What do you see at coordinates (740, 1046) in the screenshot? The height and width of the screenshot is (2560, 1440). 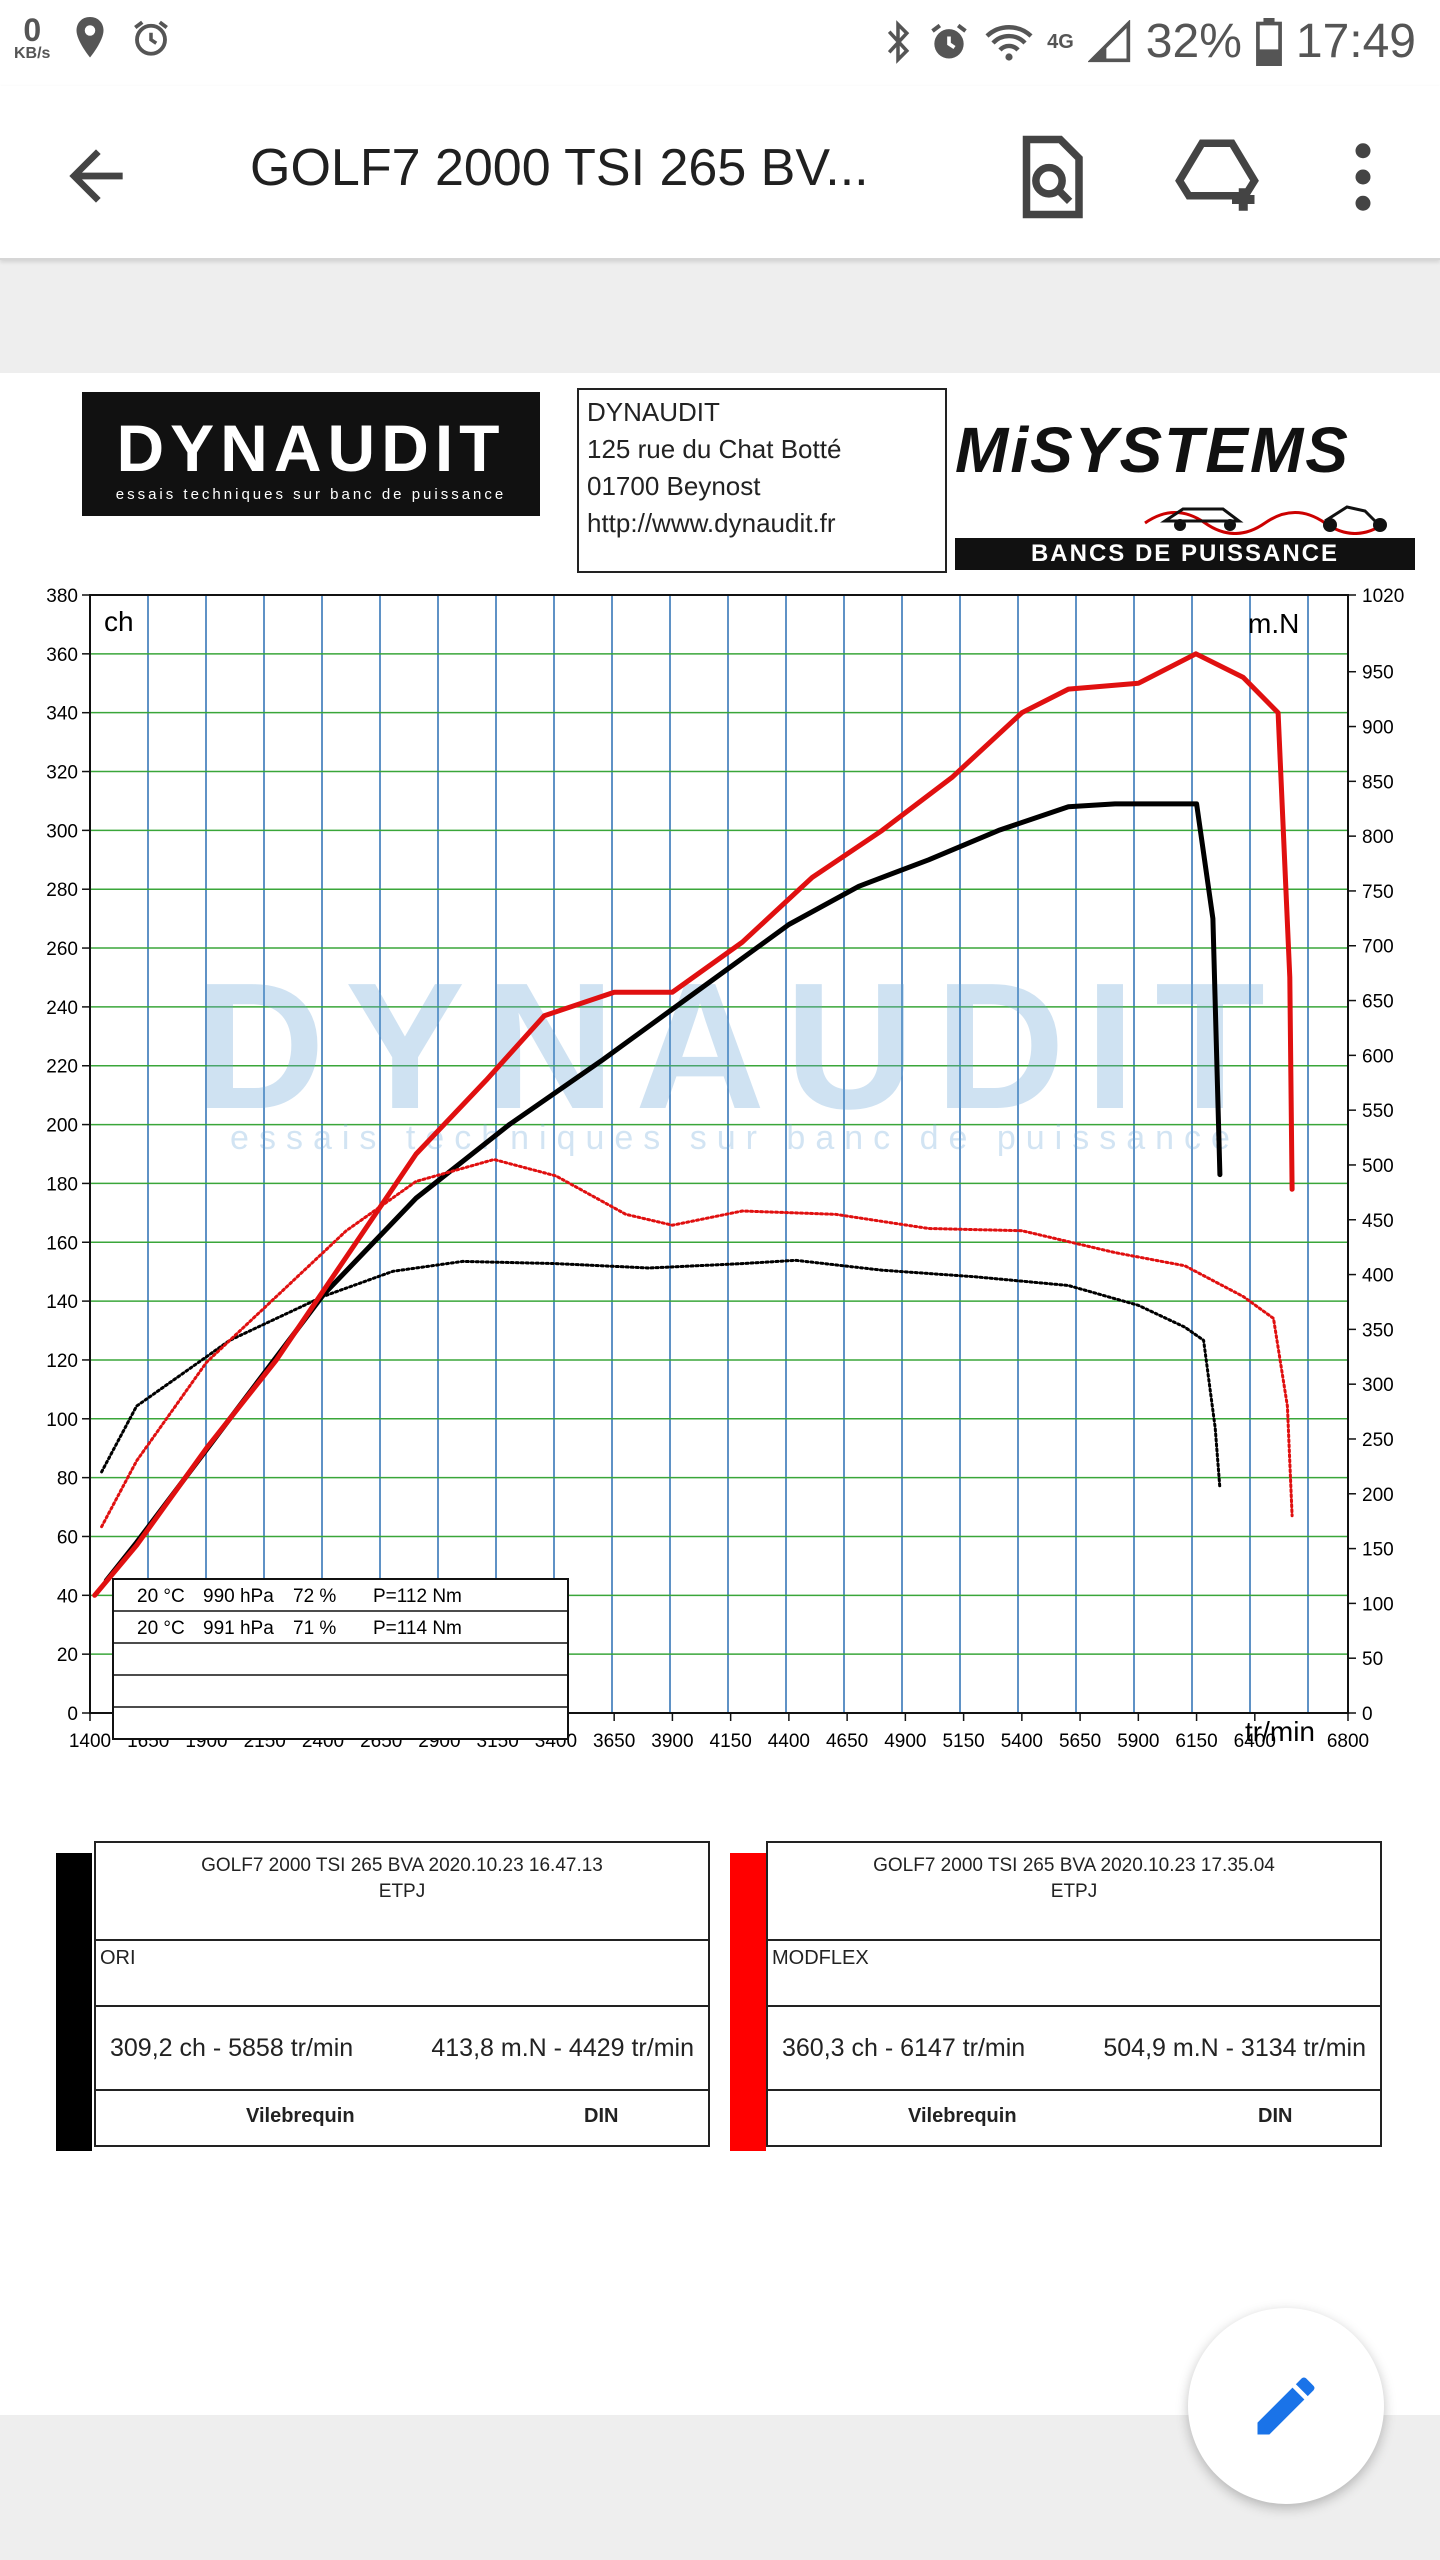 I see `watermark-text: DYNAUDIT` at bounding box center [740, 1046].